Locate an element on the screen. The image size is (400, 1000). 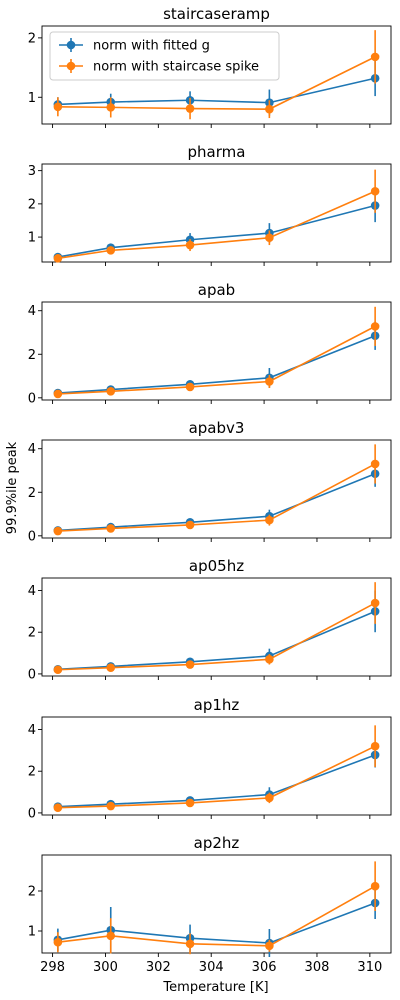
legend-frame is located at coordinates (164, 56).